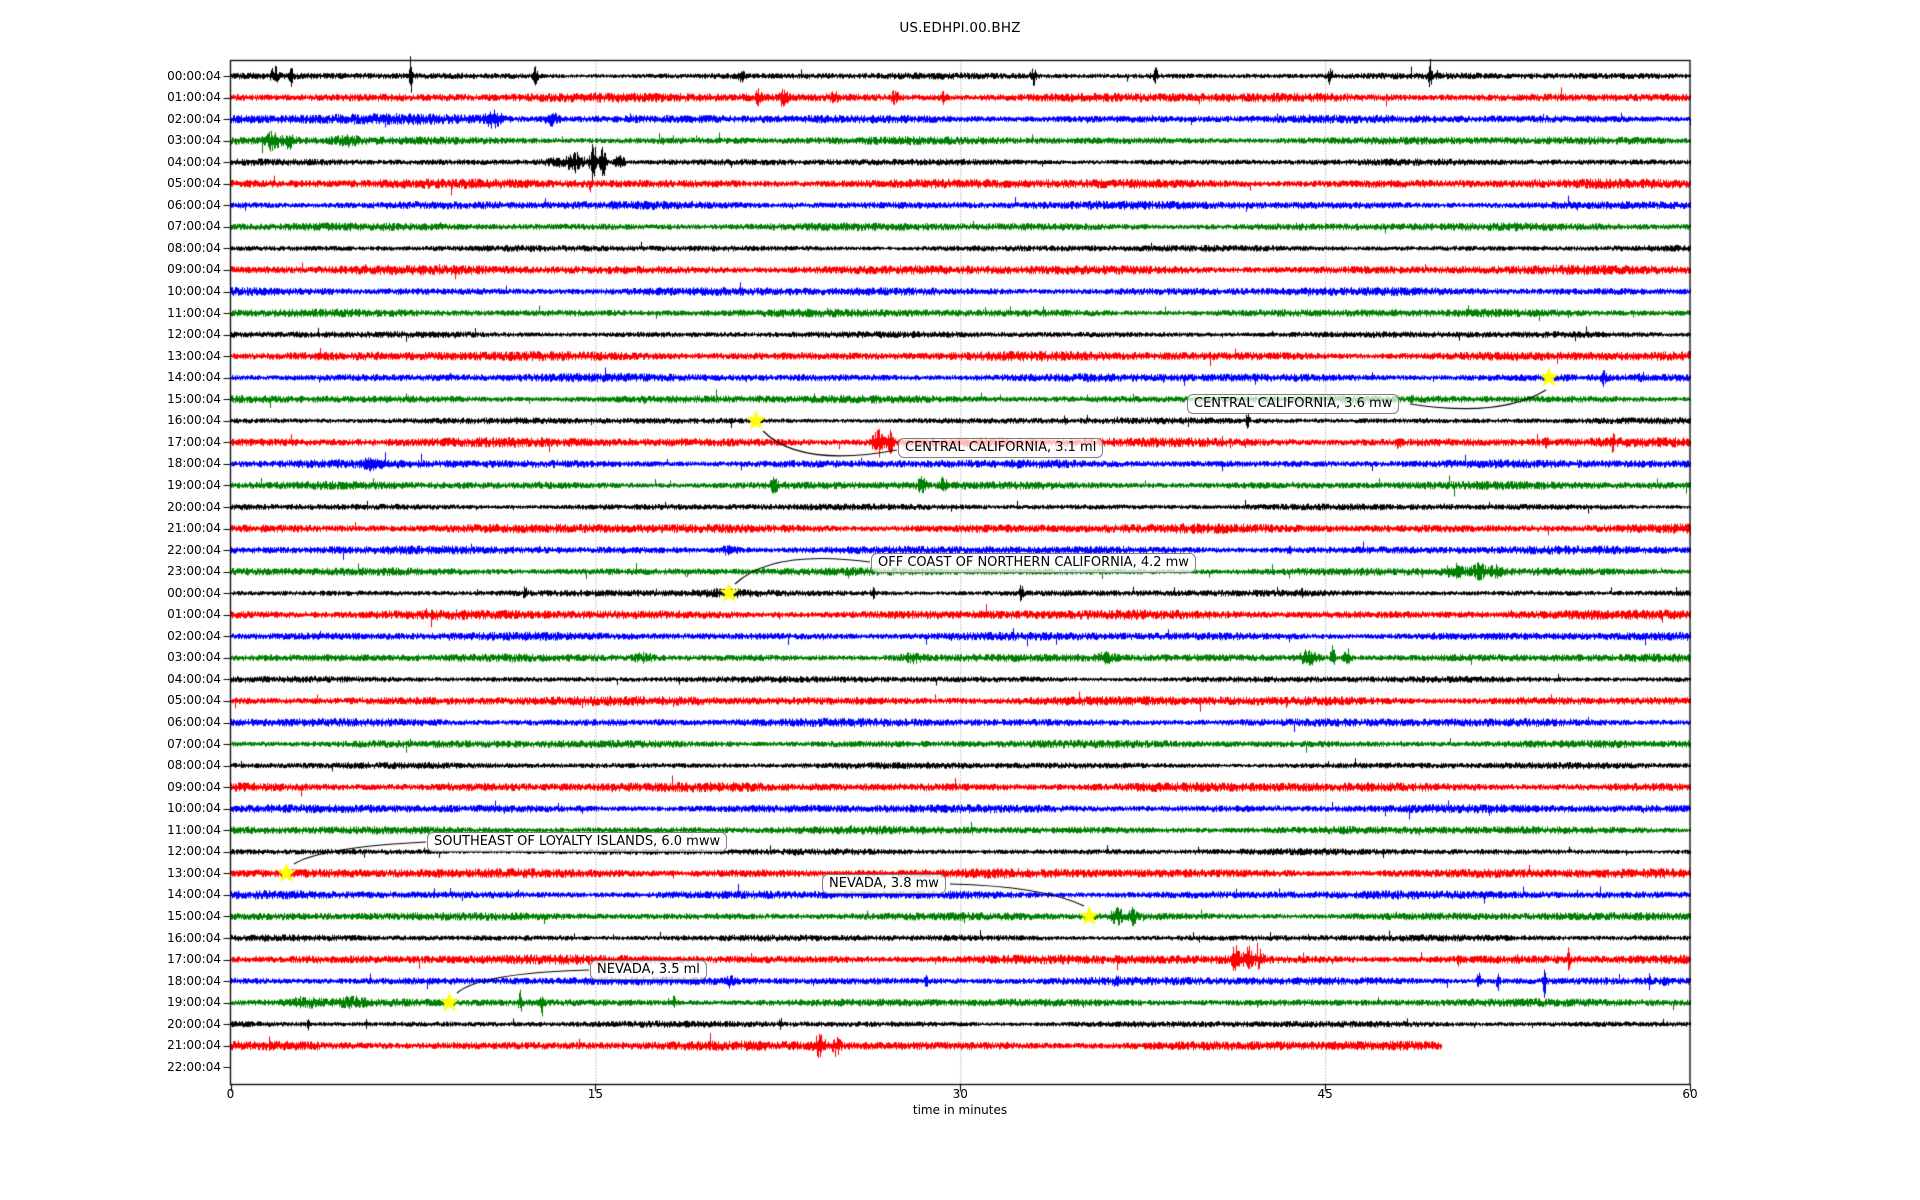  Describe the element at coordinates (577, 842) in the screenshot. I see `event-annotation: SOUTHEAST OF LOYALTY ISLANDS, 6.0 mww` at that location.